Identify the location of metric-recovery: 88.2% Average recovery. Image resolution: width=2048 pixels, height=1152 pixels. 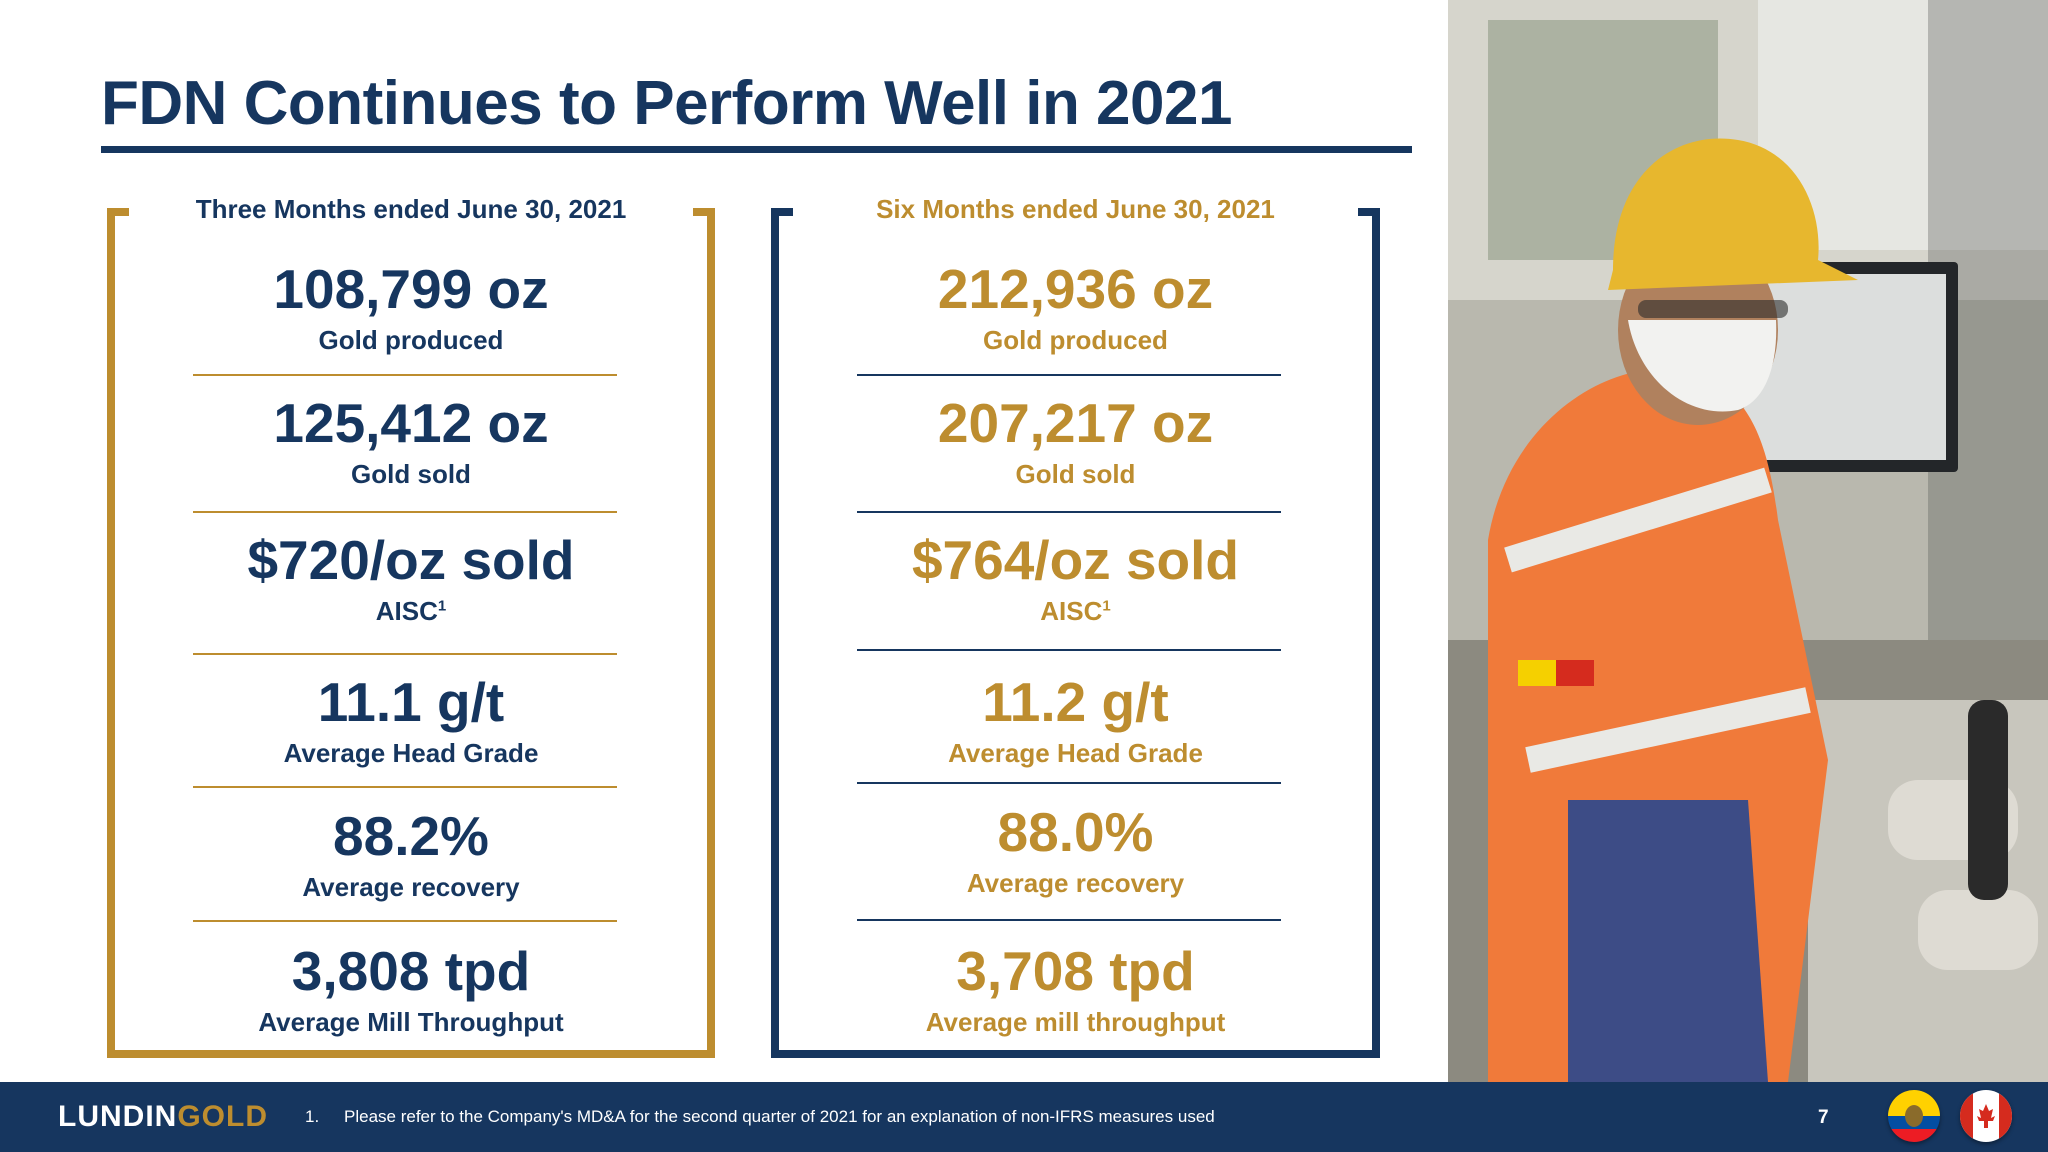
(411, 854).